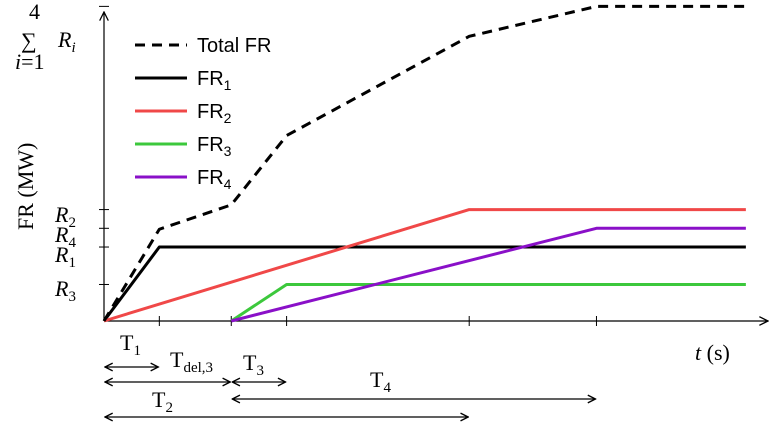 The height and width of the screenshot is (432, 782). What do you see at coordinates (162, 401) in the screenshot?
I see `span-label-4: T2` at bounding box center [162, 401].